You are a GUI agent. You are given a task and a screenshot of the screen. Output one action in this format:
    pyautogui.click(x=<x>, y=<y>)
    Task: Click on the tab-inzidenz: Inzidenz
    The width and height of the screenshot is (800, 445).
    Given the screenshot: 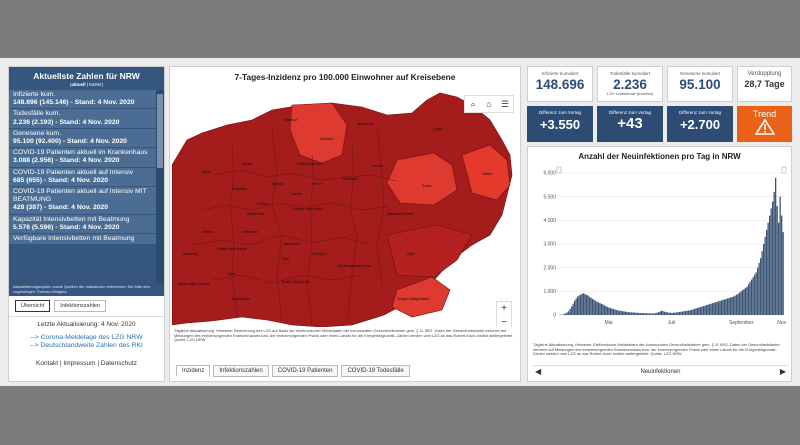 What is the action you would take?
    pyautogui.click(x=193, y=371)
    